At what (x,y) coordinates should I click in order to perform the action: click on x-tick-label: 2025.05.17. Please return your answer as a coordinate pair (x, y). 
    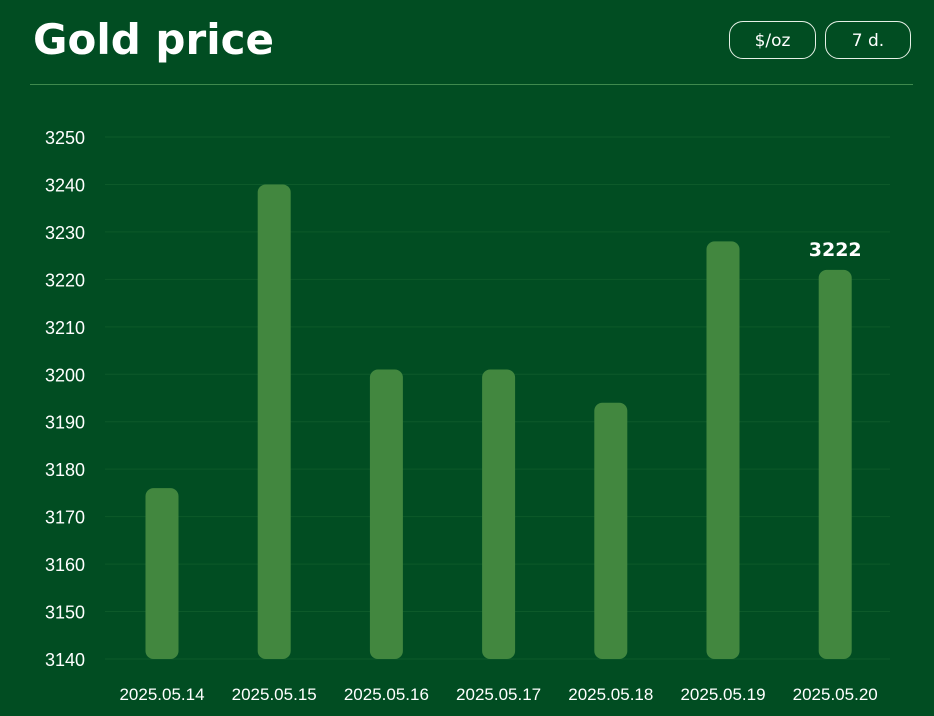
    Looking at the image, I should click on (498, 694).